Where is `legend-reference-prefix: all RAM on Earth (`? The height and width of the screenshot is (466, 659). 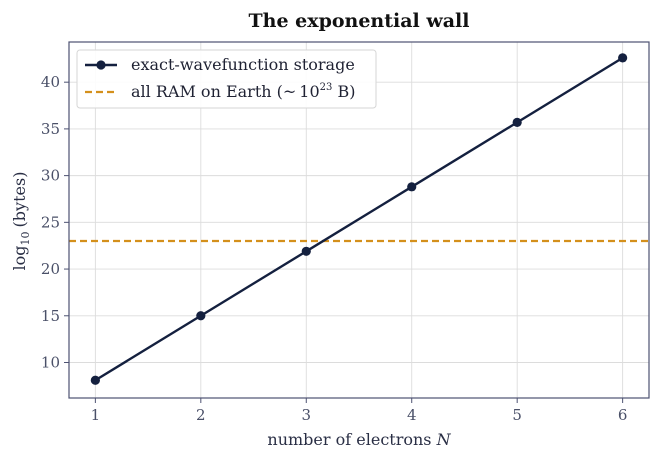 legend-reference-prefix: all RAM on Earth ( is located at coordinates (207, 91).